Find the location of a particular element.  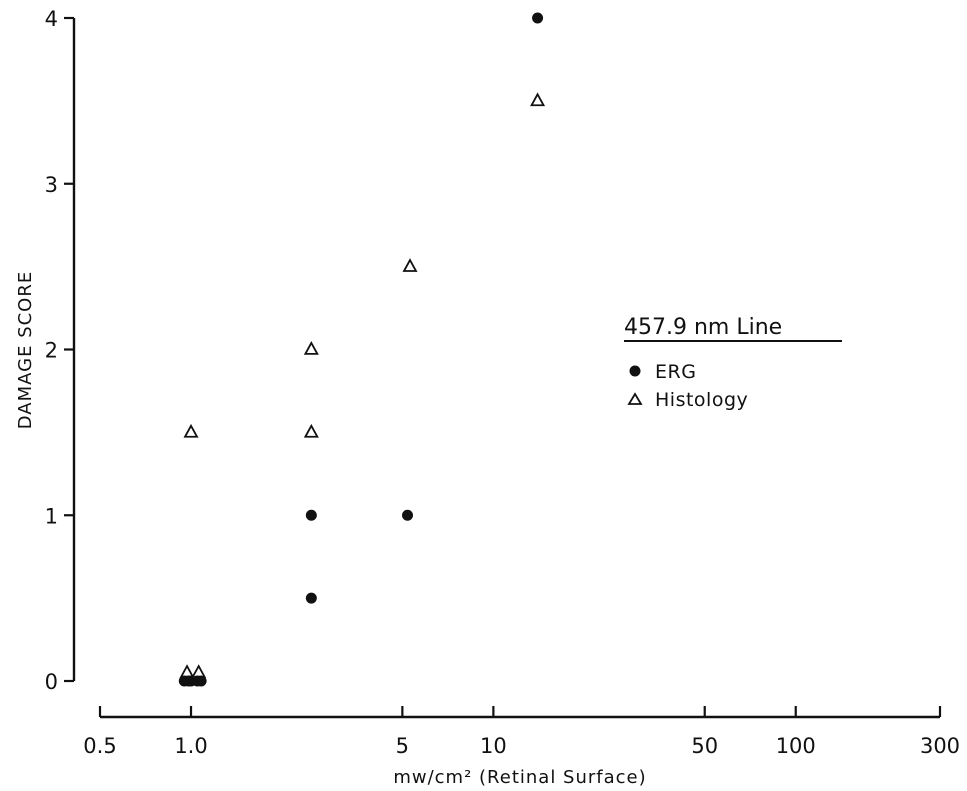

x-tick-label: 100 is located at coordinates (796, 746).